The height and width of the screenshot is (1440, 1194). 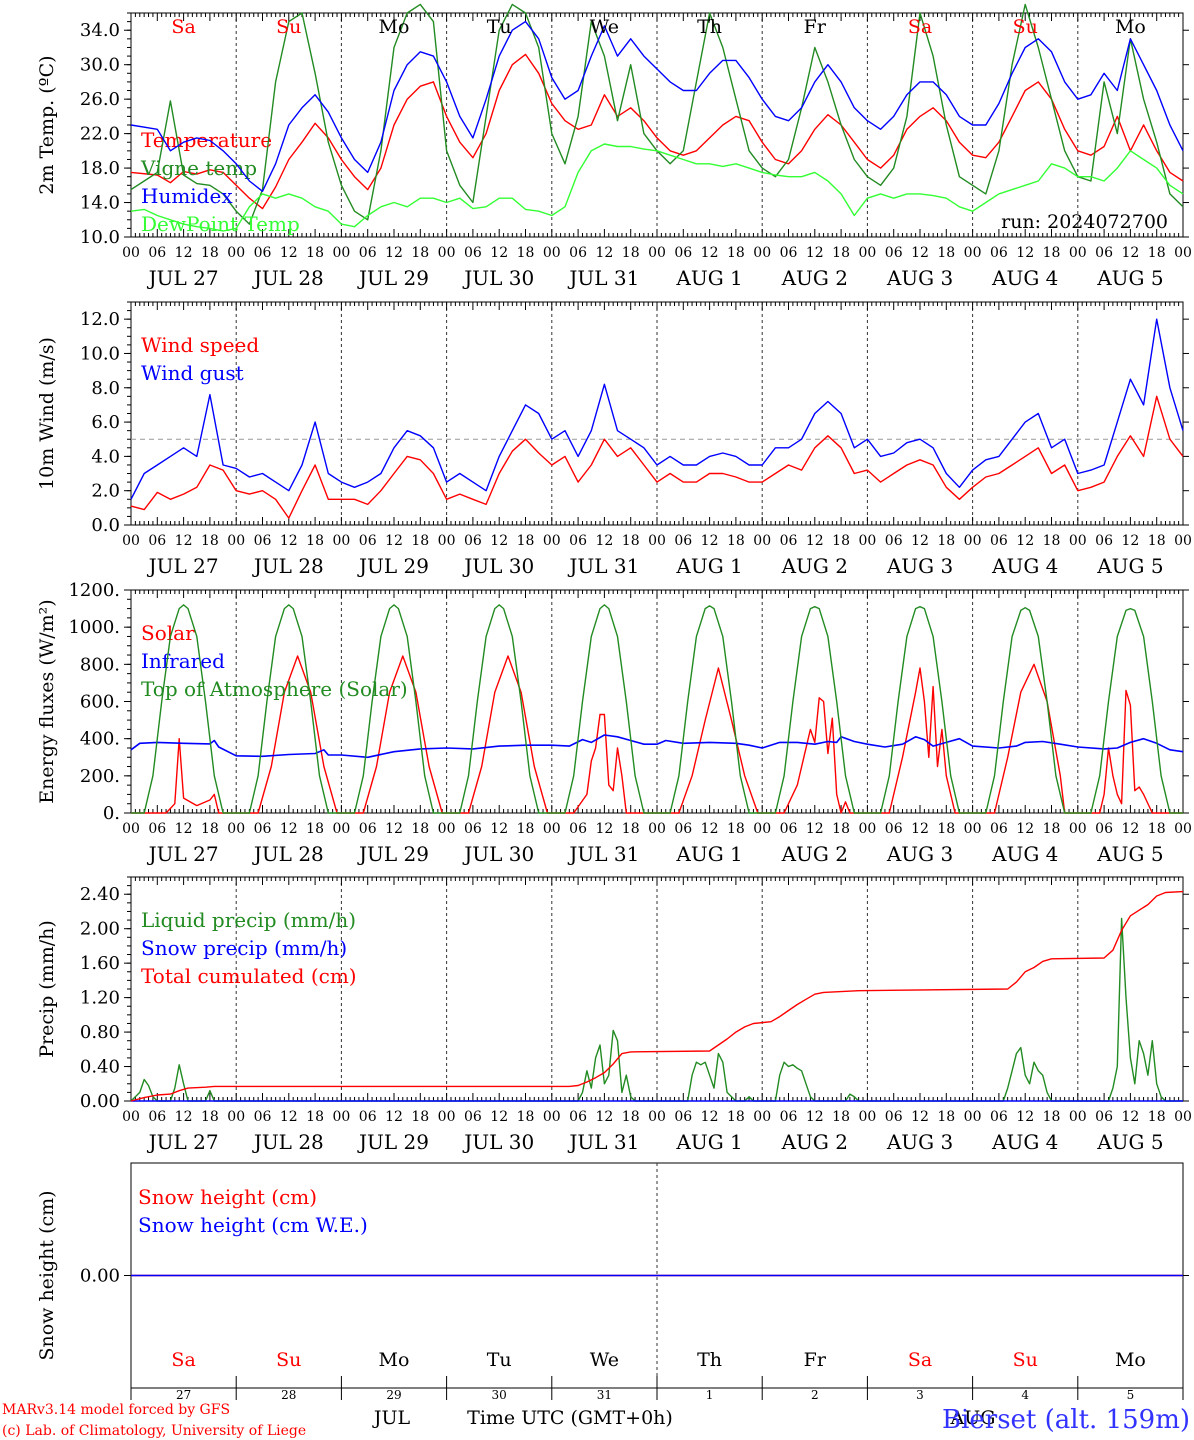 I want to click on weekday-label: Th, so click(x=709, y=1360).